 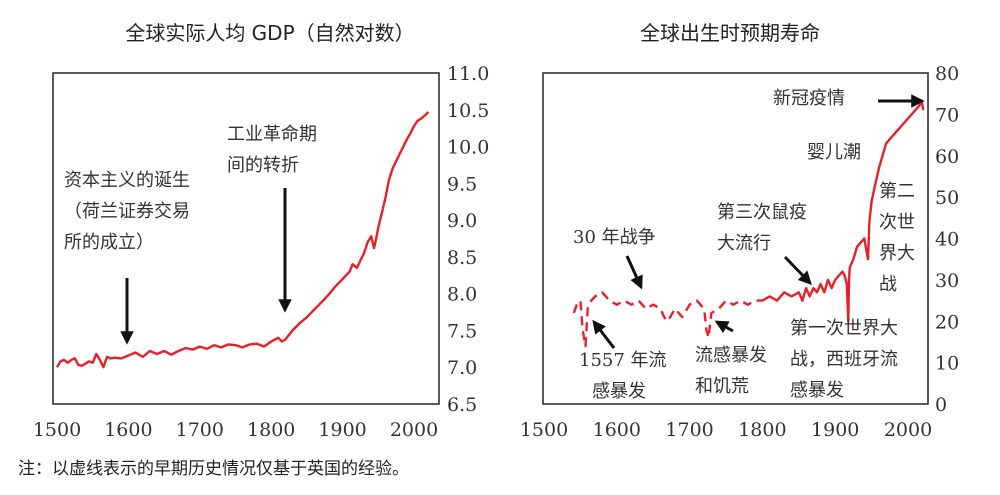 I want to click on y-tick-label: 80, so click(x=947, y=74).